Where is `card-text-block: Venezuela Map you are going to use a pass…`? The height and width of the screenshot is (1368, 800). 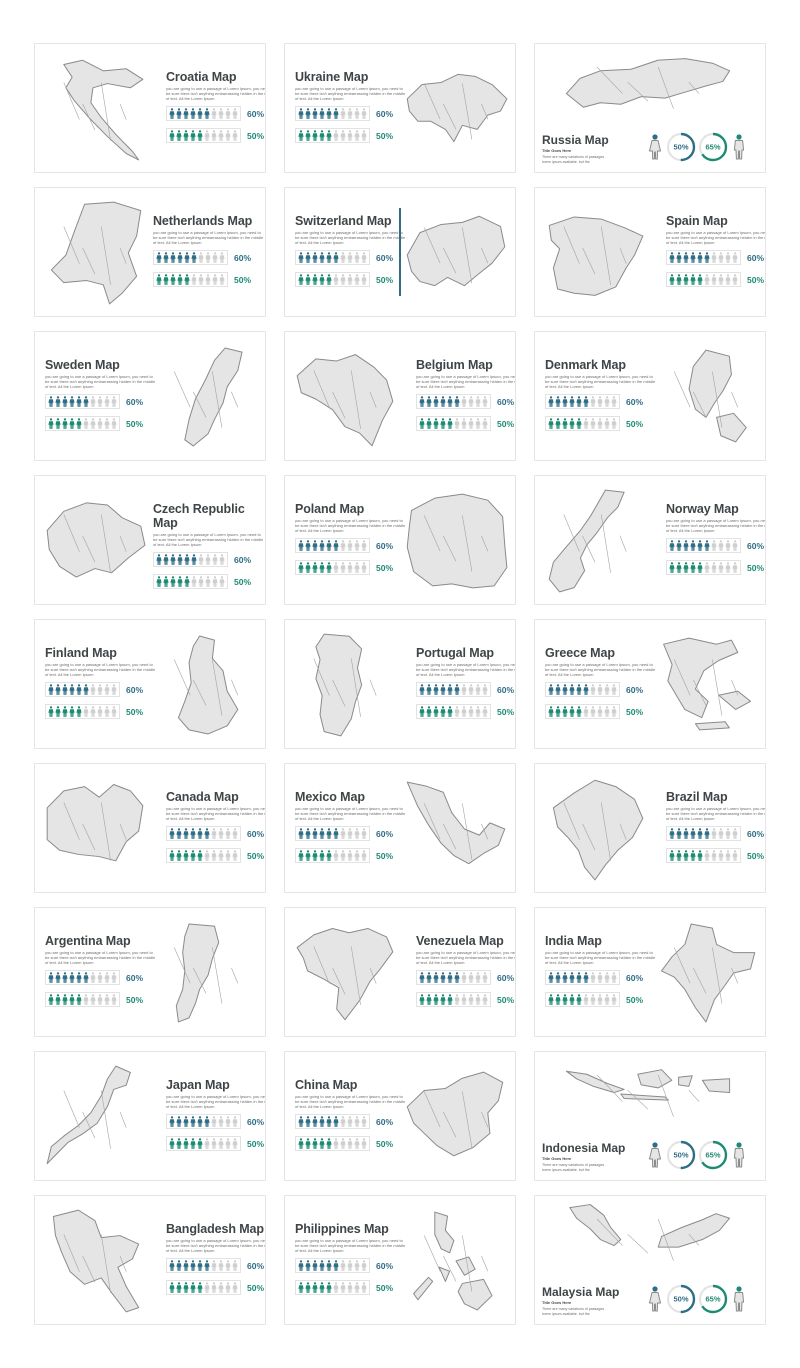 card-text-block: Venezuela Map you are going to use a pass… is located at coordinates (465, 971).